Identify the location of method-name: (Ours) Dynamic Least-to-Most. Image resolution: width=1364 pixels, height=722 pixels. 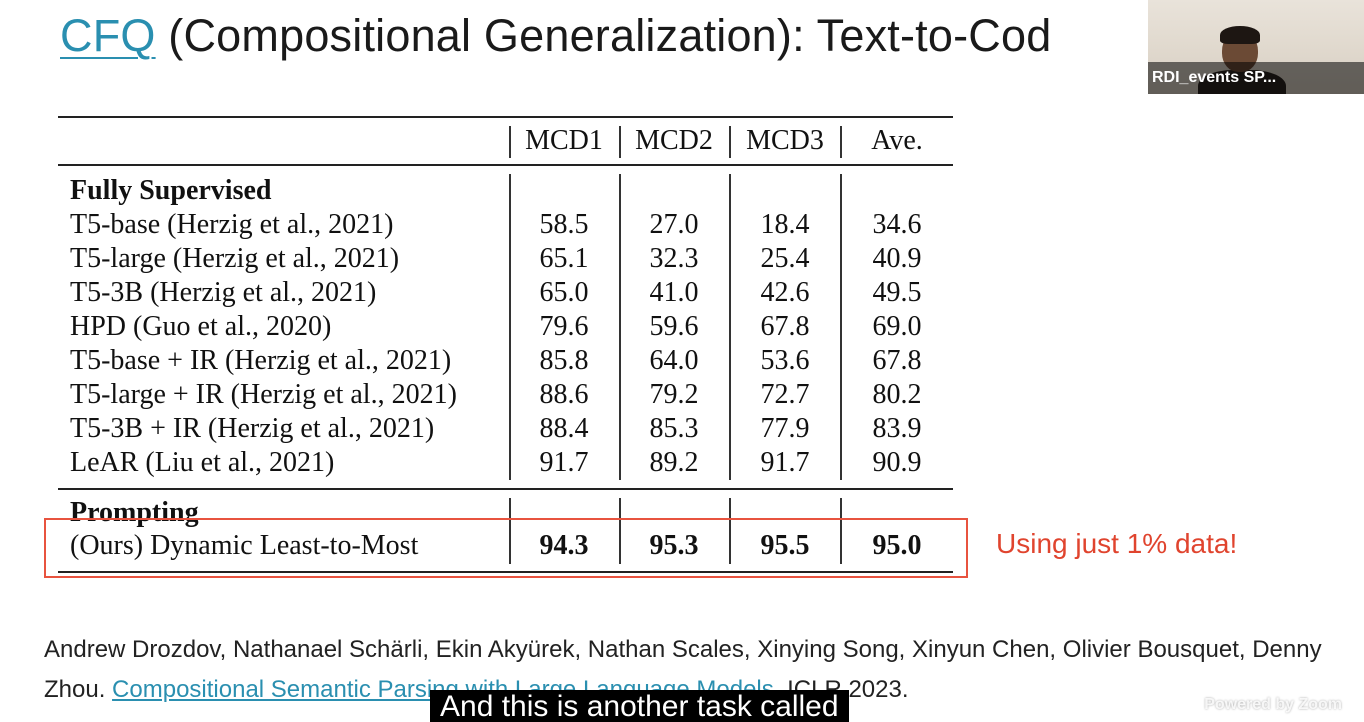
(244, 545).